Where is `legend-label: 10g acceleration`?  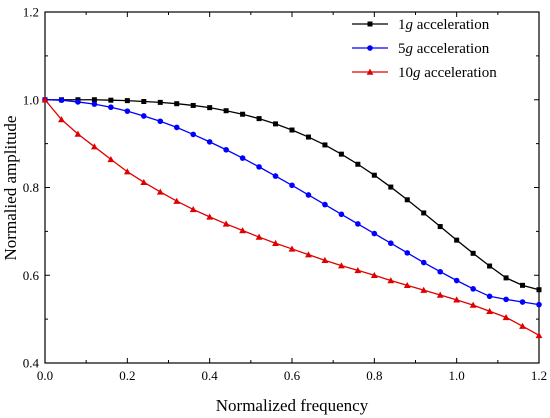 legend-label: 10g acceleration is located at coordinates (447, 73).